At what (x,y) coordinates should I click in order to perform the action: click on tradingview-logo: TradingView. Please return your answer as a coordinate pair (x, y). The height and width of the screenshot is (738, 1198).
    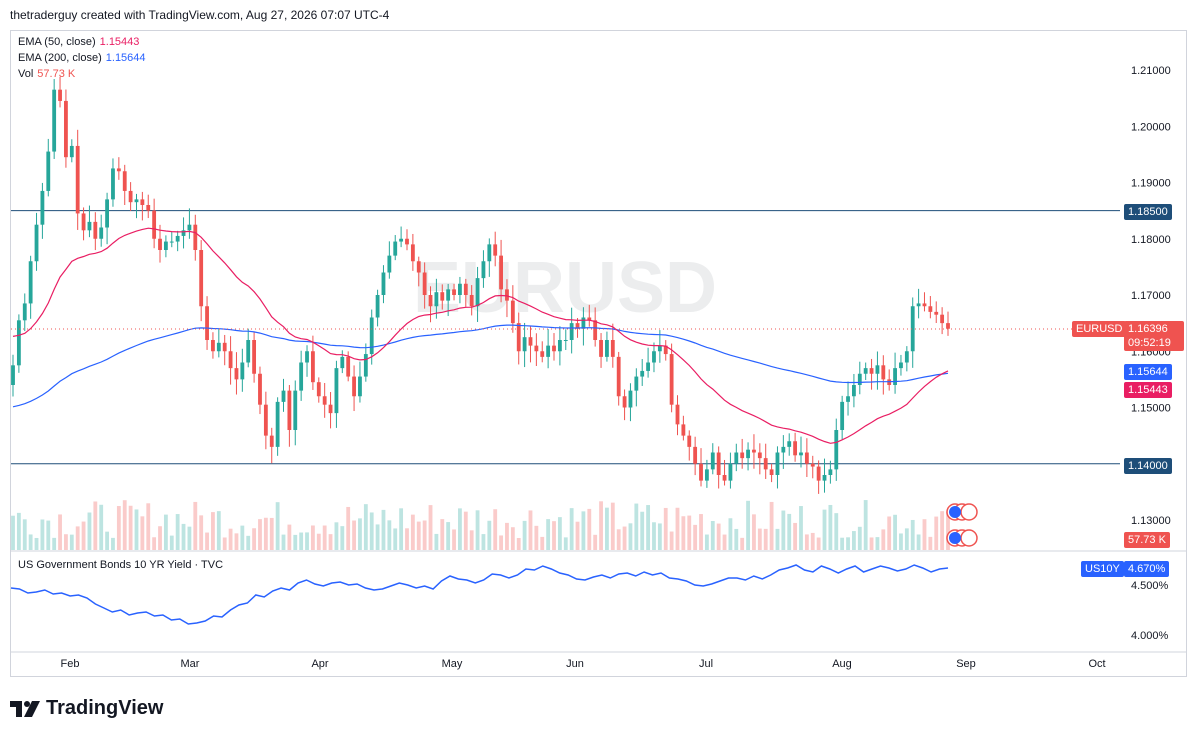
    Looking at the image, I should click on (86, 708).